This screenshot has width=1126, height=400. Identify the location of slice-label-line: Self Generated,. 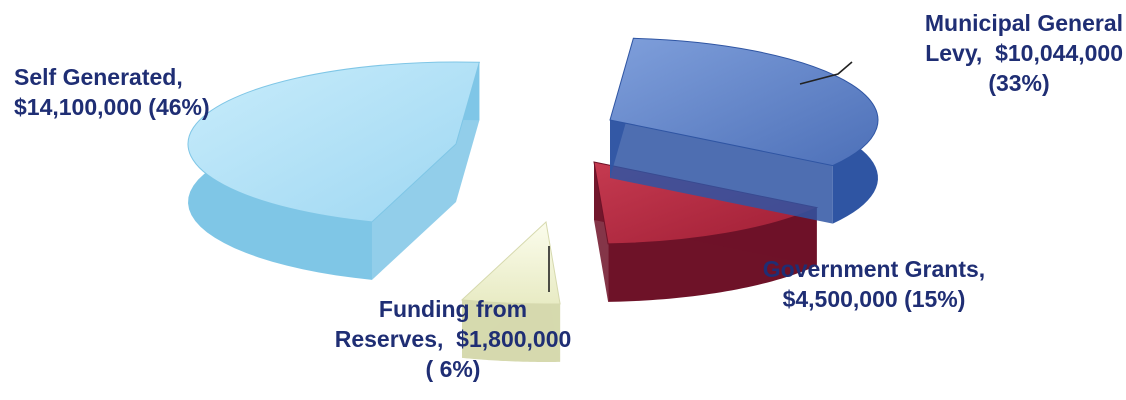
(98, 77).